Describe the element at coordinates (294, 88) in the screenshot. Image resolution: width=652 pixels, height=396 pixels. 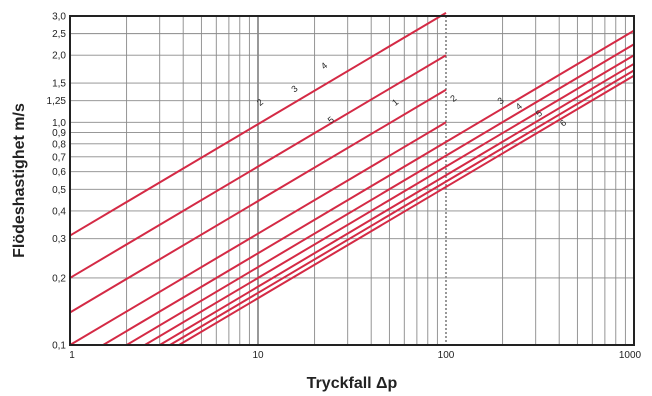
I see `series-label-2: 3` at that location.